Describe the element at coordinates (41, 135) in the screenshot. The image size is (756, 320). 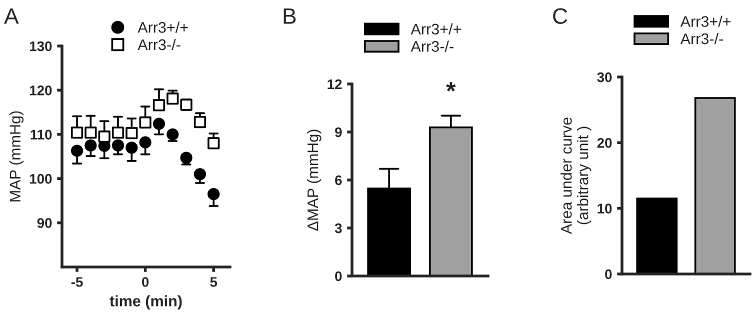
I see `y-tick-label: 110` at that location.